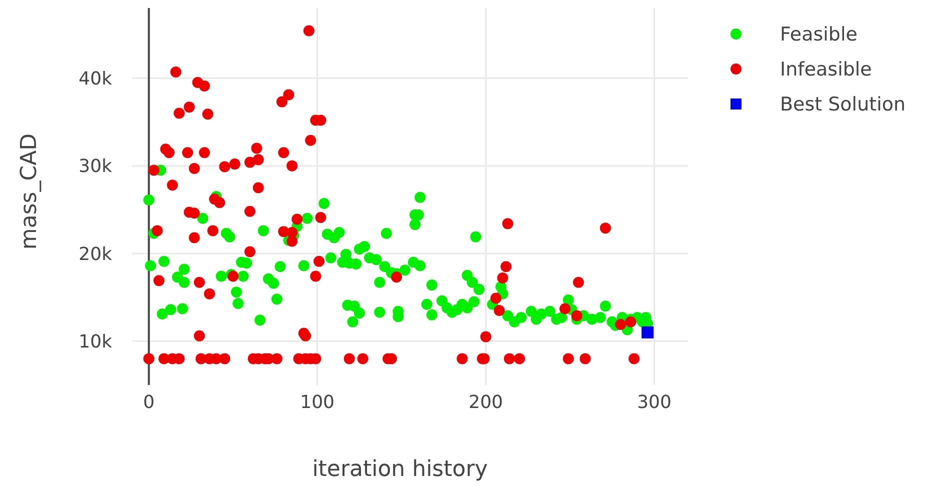 Image resolution: width=940 pixels, height=486 pixels. Describe the element at coordinates (95, 254) in the screenshot. I see `y-tick-label: 20k` at that location.